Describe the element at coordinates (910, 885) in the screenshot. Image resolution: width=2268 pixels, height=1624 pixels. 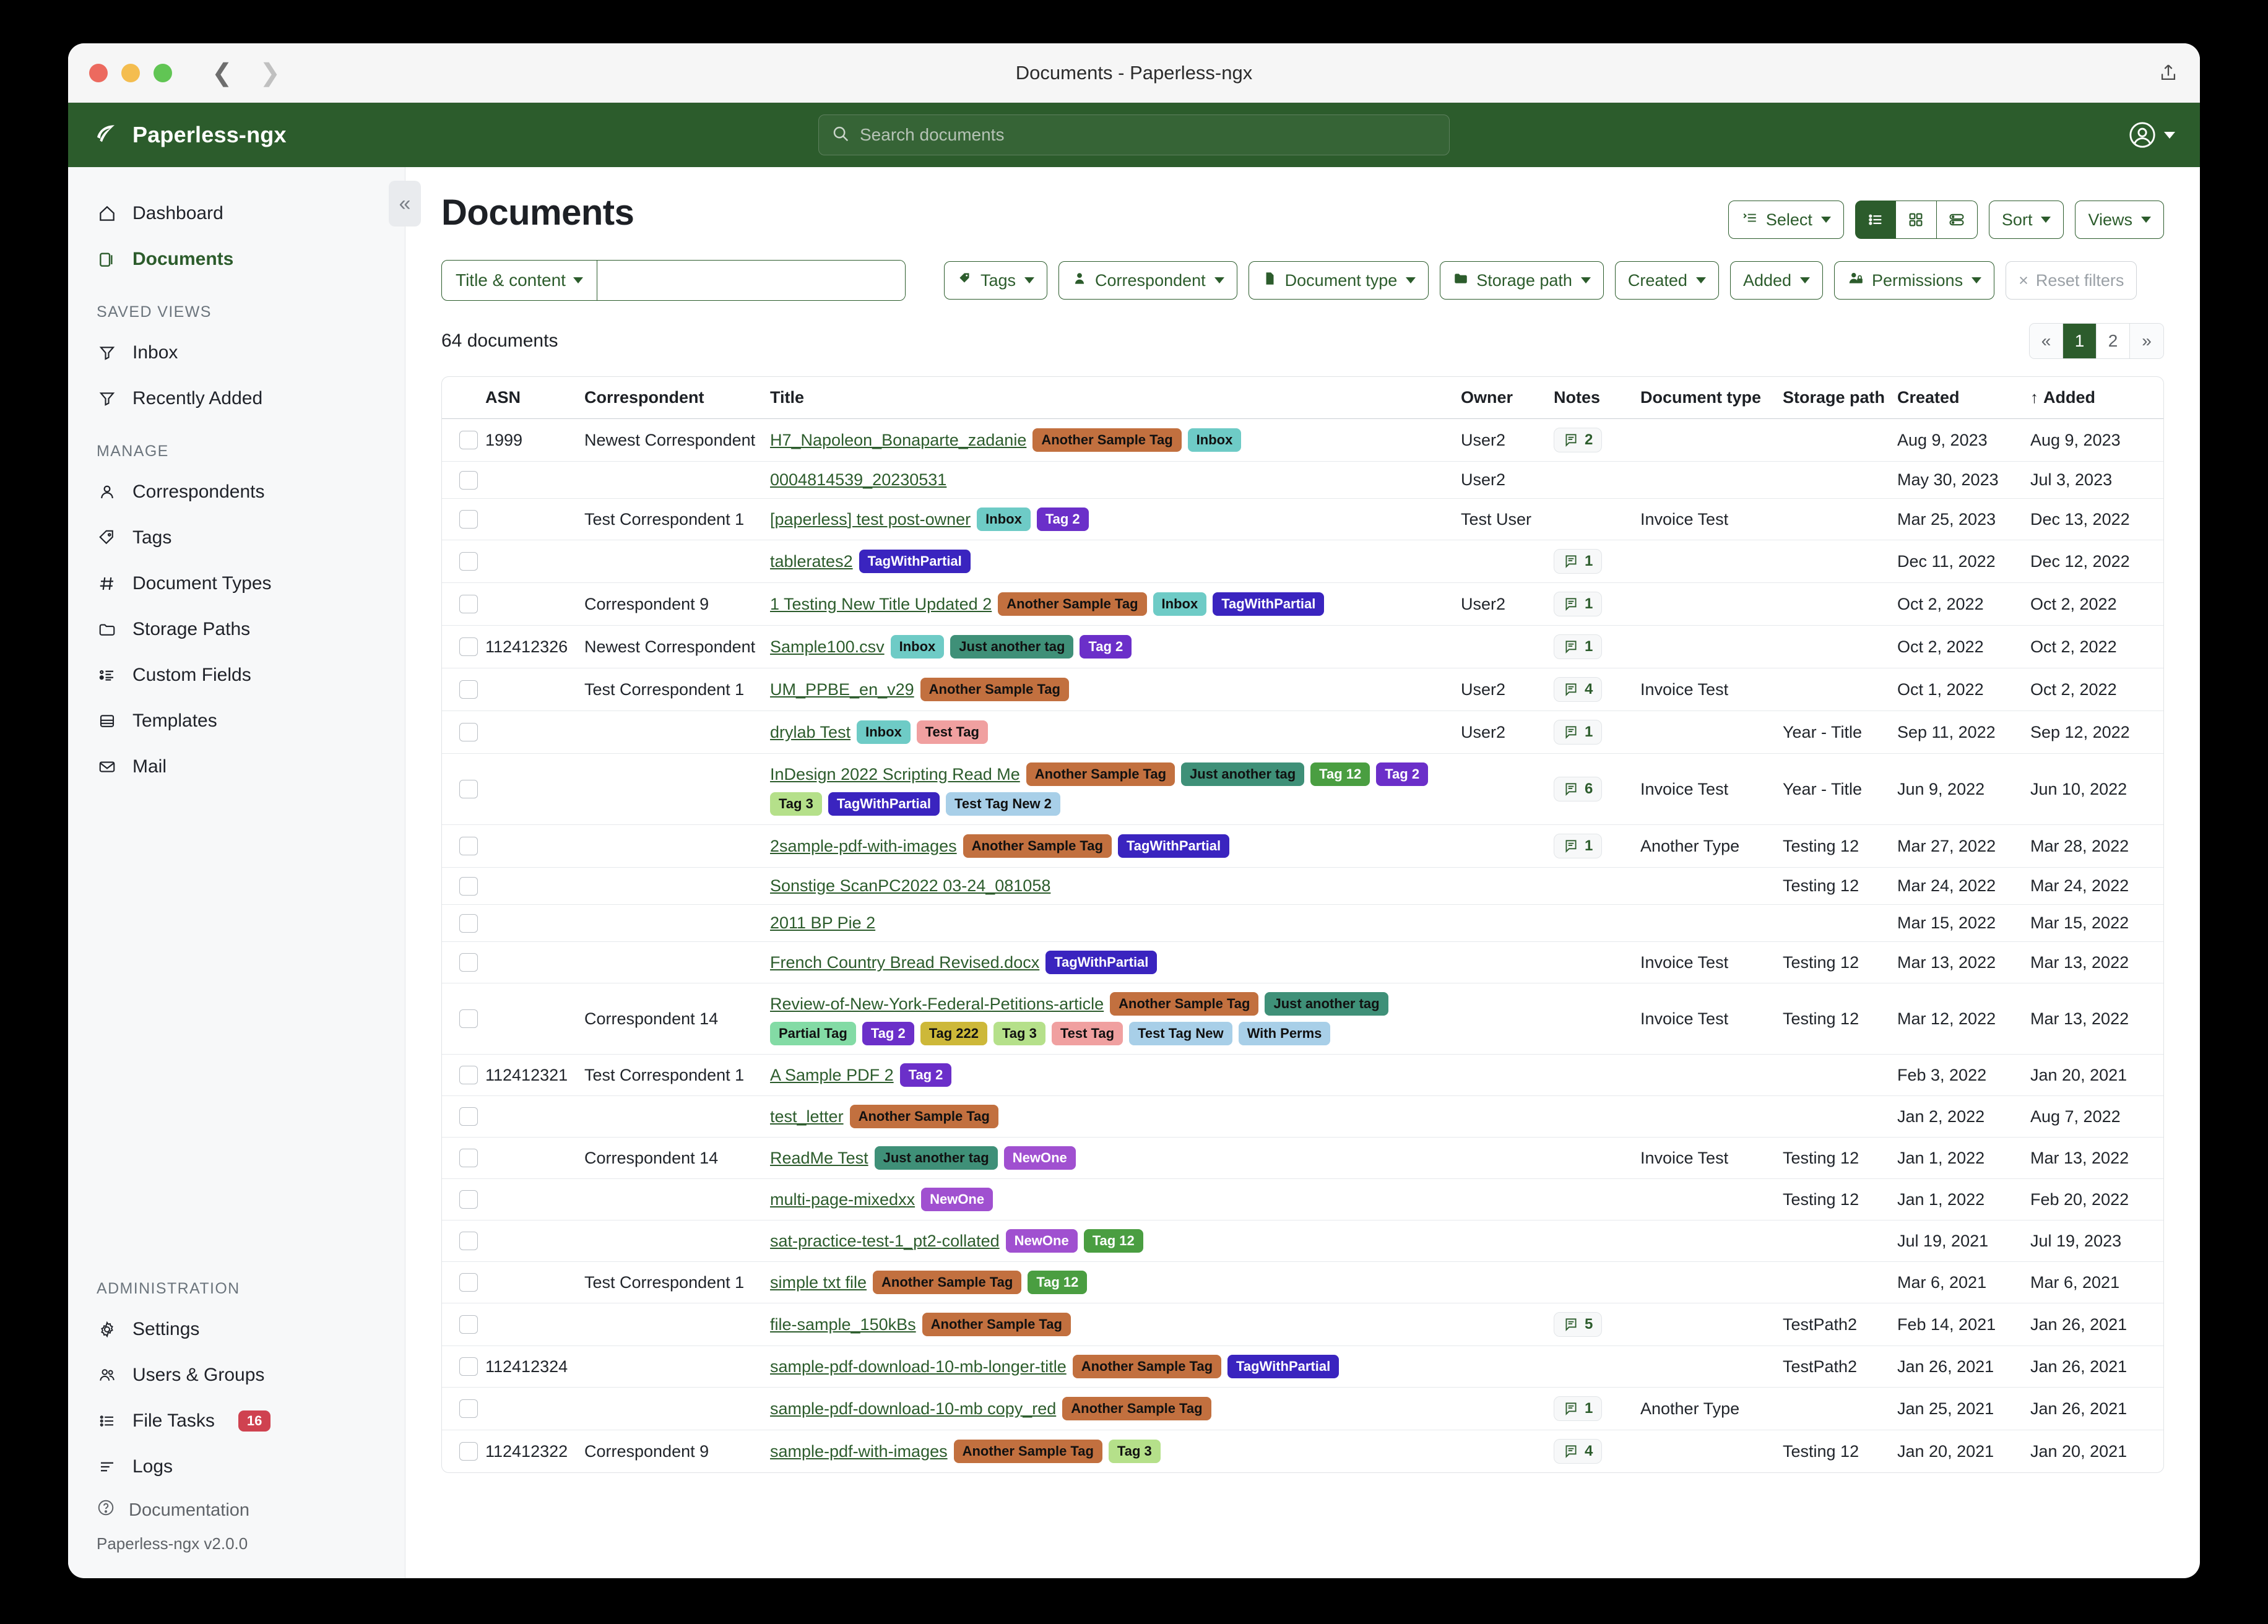
I see `document-title-link: Sonstige ScanPC2022 03-24_081058` at that location.